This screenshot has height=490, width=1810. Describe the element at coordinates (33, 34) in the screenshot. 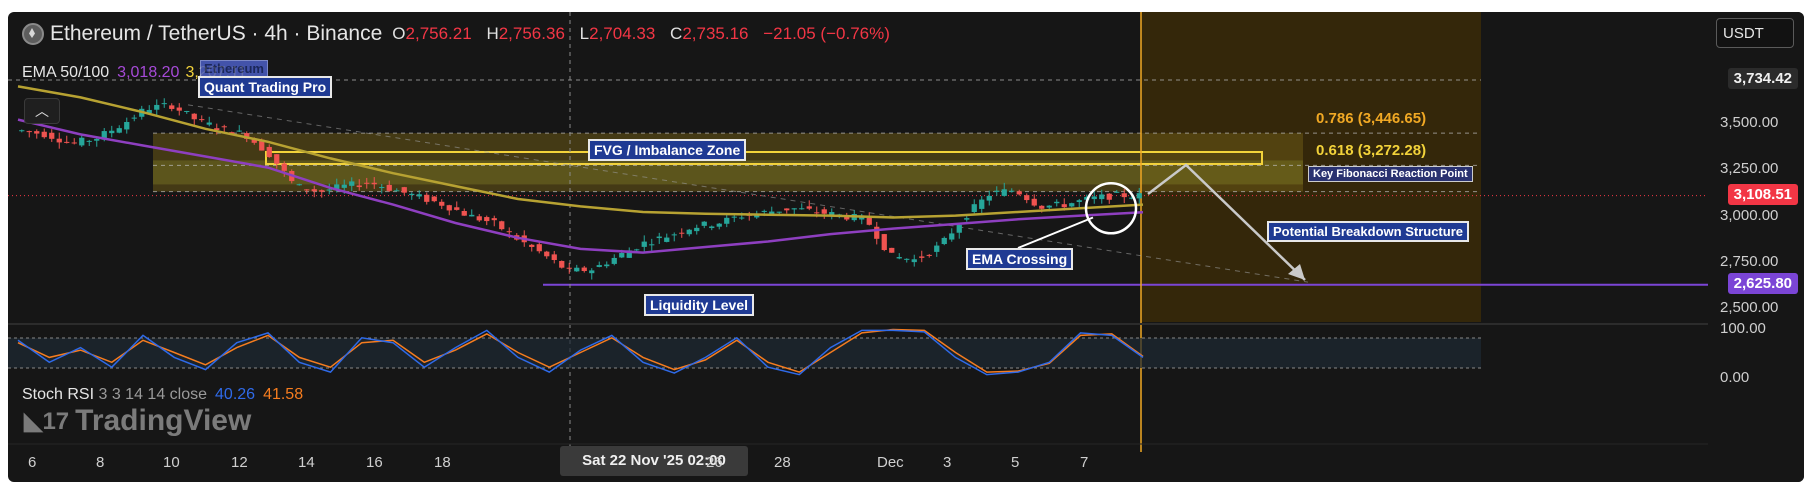

I see `ethereum-logo-icon` at that location.